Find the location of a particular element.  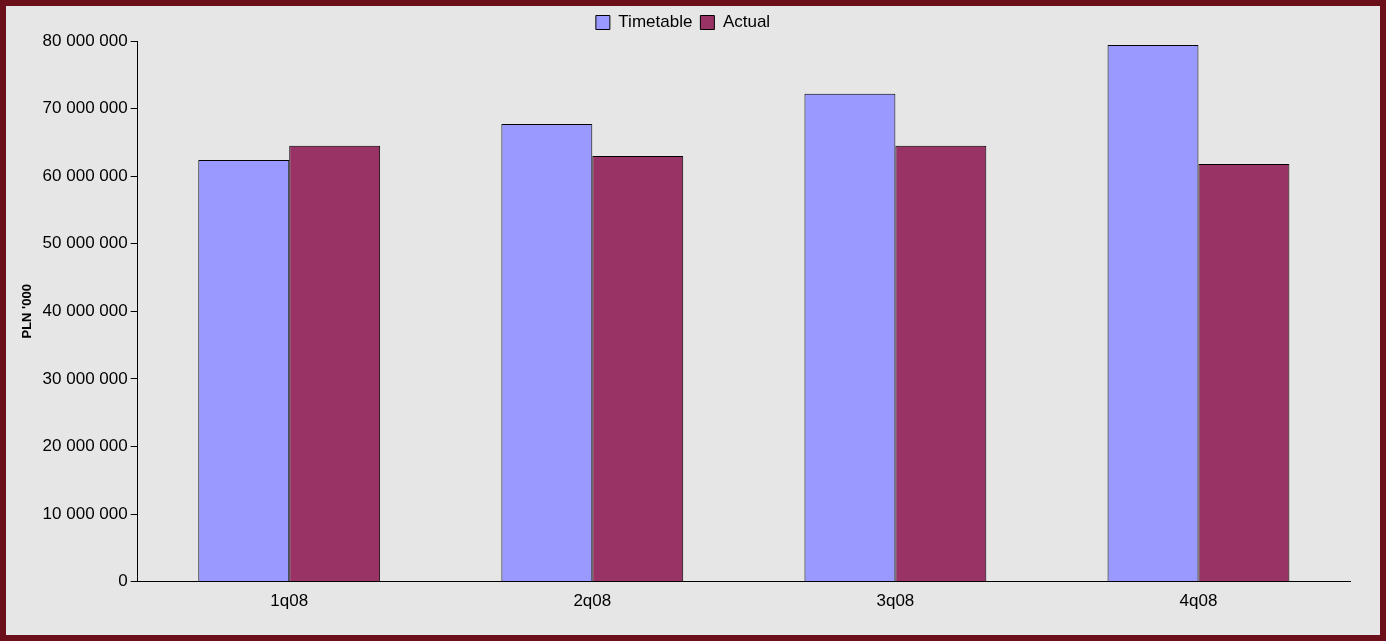

y-tick-label: 60 000 000 is located at coordinates (85, 175).